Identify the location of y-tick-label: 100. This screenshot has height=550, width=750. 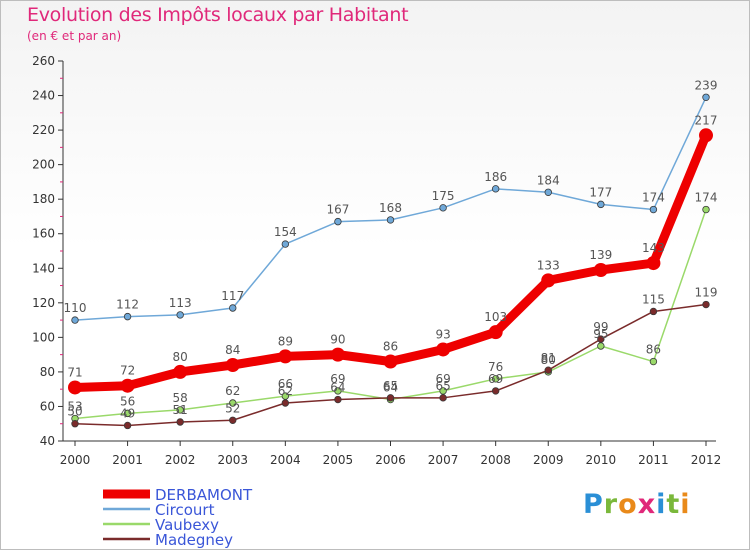
(43, 337).